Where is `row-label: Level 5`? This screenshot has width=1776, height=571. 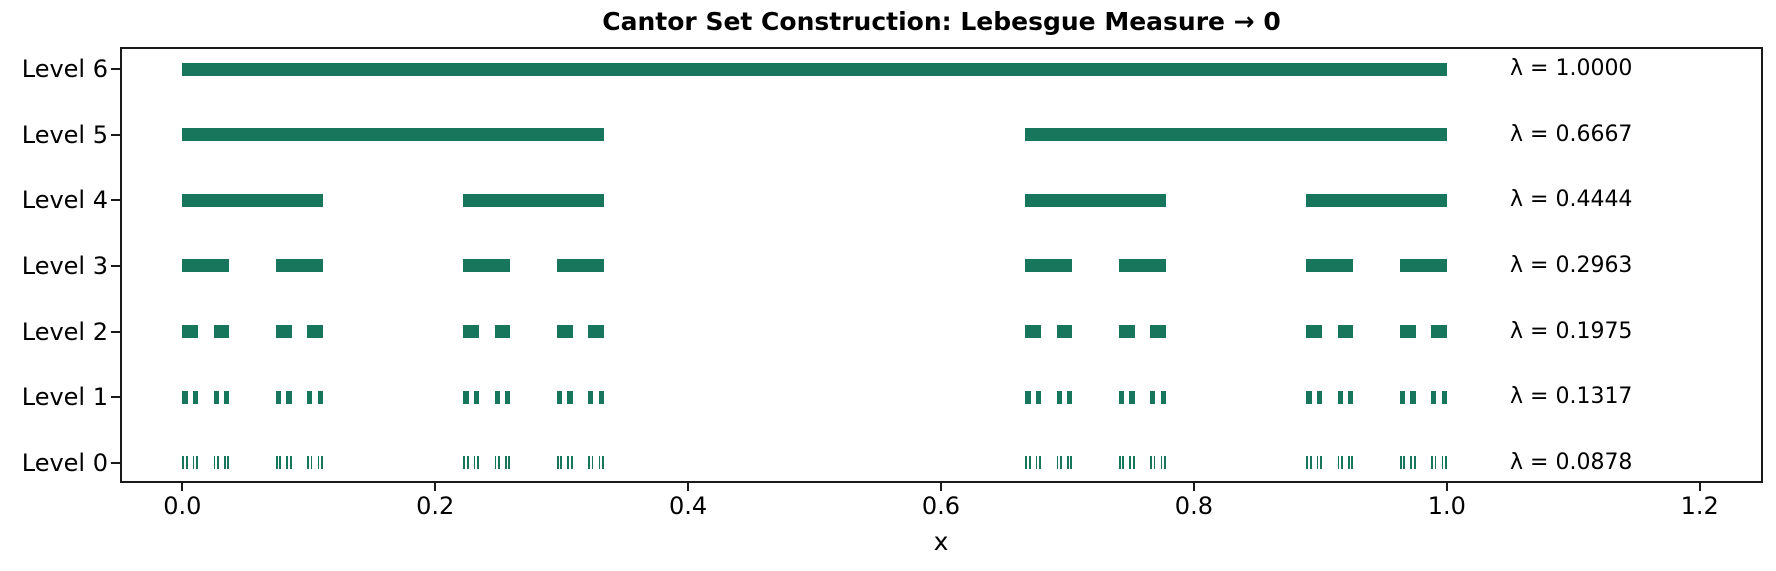 row-label: Level 5 is located at coordinates (64, 134).